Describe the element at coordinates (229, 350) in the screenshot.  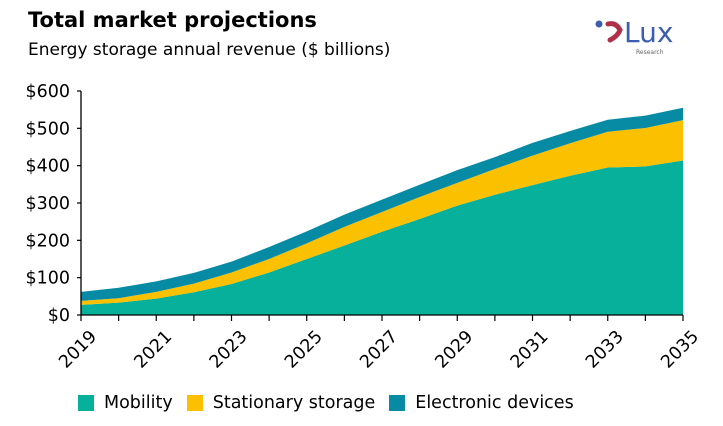
I see `x-tick-label: 2023` at that location.